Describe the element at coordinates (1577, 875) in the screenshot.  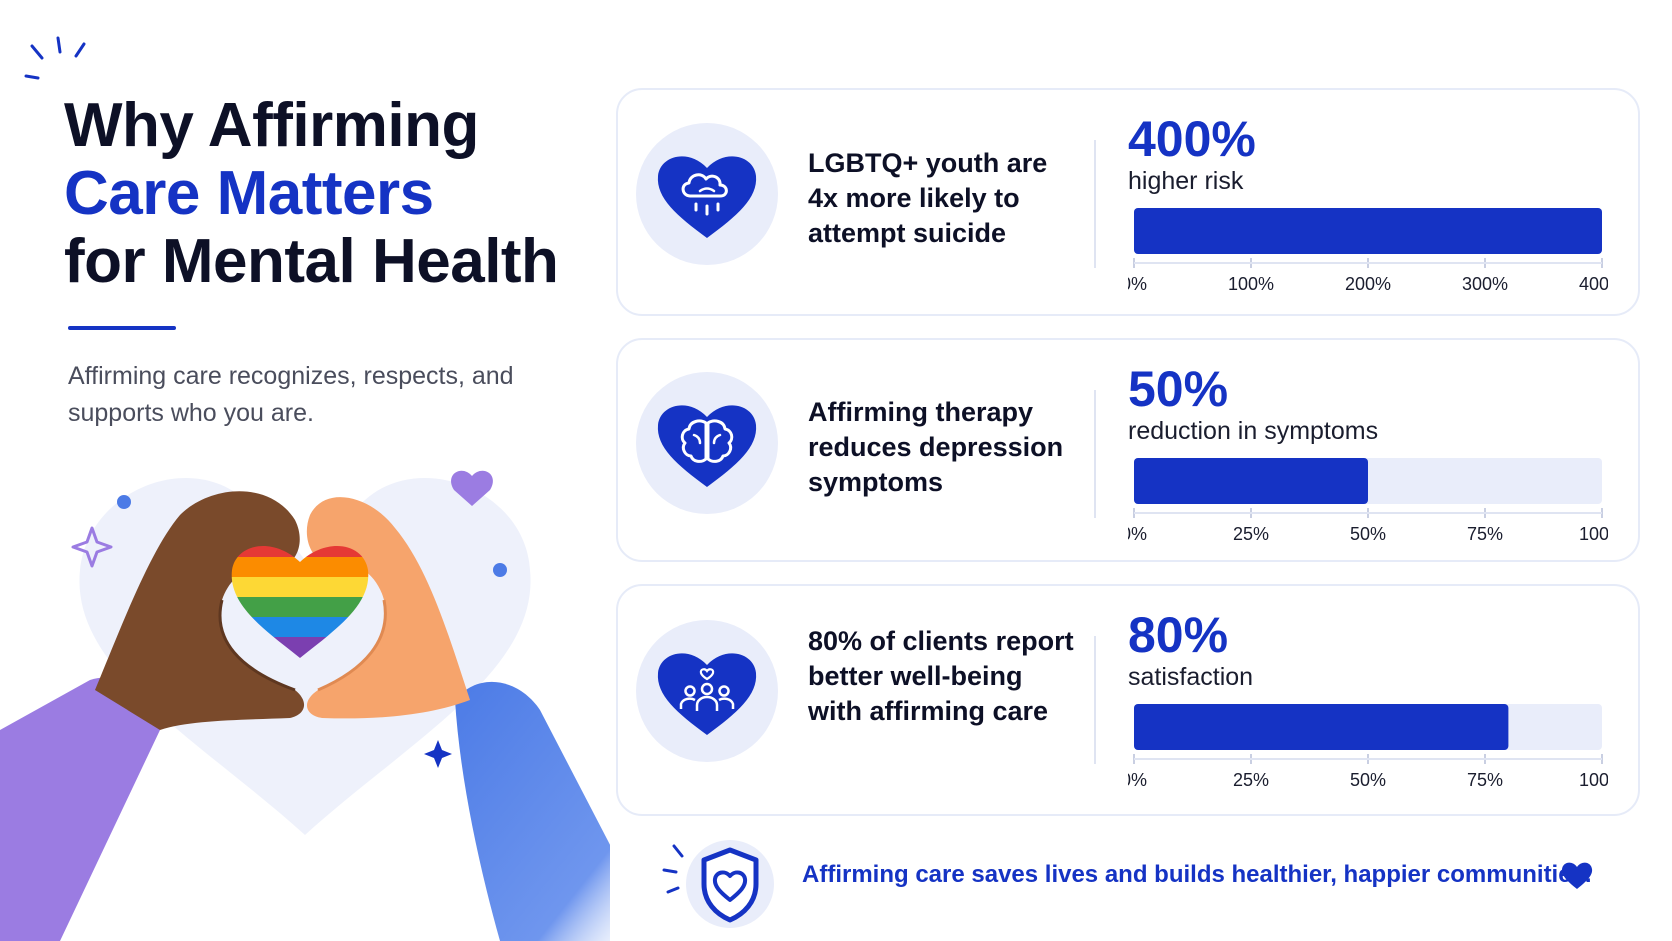
I see `heart-icon` at that location.